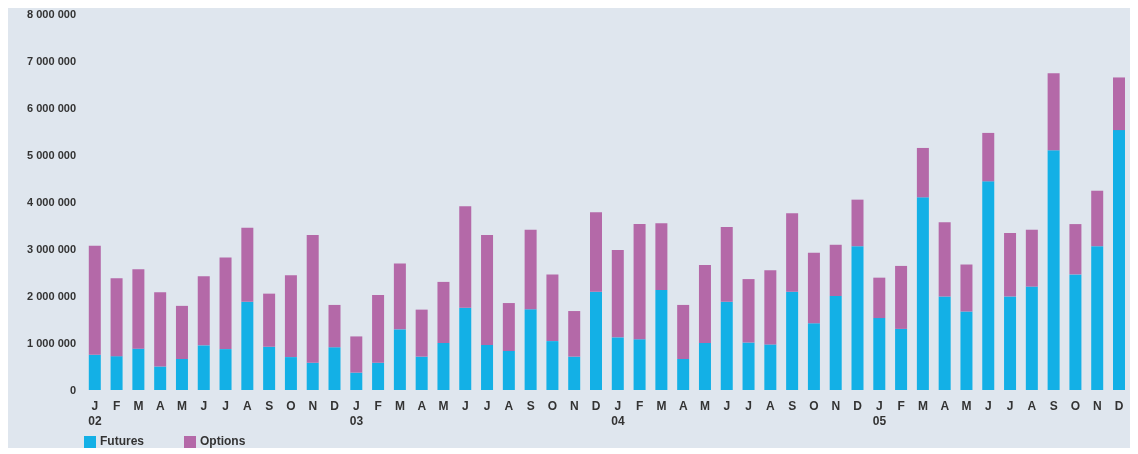  I want to click on x-tick-label: J 03, so click(356, 413).